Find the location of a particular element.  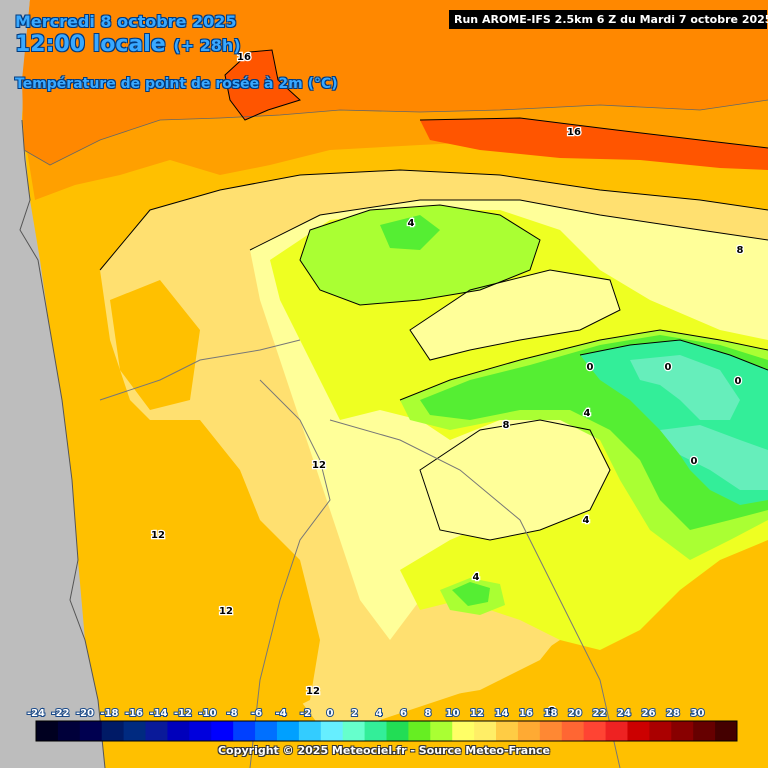

legend-tick-label: 26 is located at coordinates (649, 713).